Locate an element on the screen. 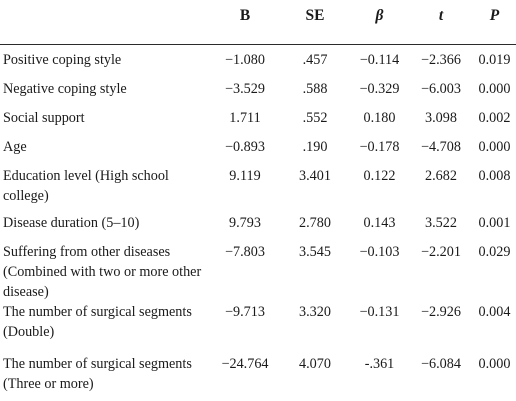  table-row: Age −0.893 .190 −0.178 −4.708 0.000 is located at coordinates (258, 151).